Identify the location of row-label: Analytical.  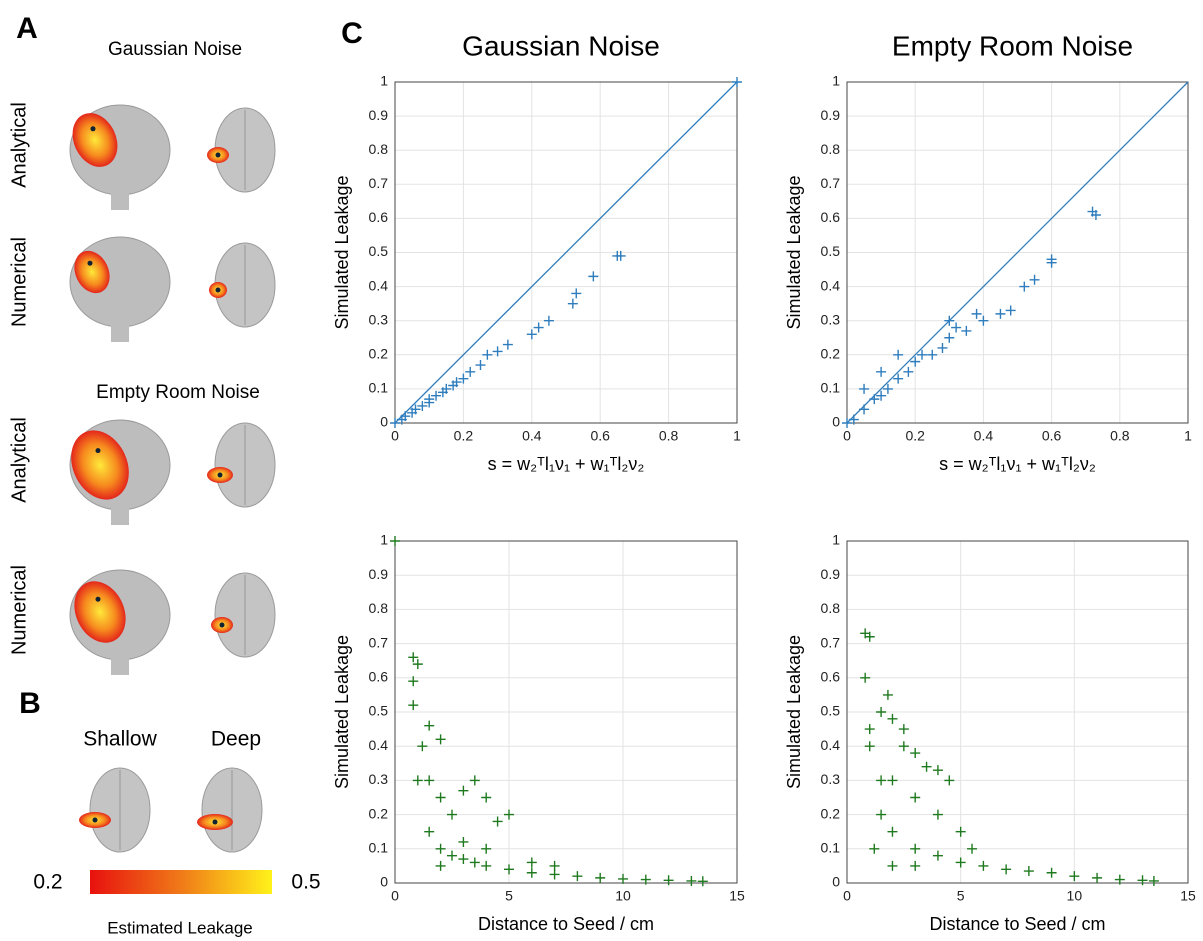
(19, 145).